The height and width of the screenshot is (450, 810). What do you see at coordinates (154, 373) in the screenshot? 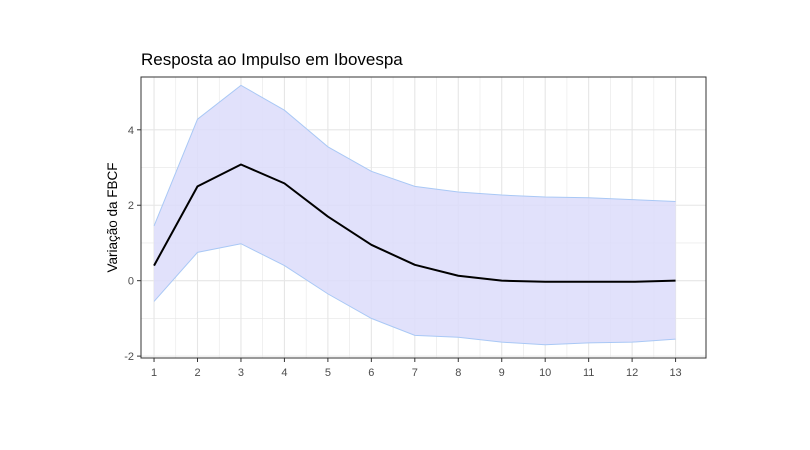
I see `x-tick-label: 1` at bounding box center [154, 373].